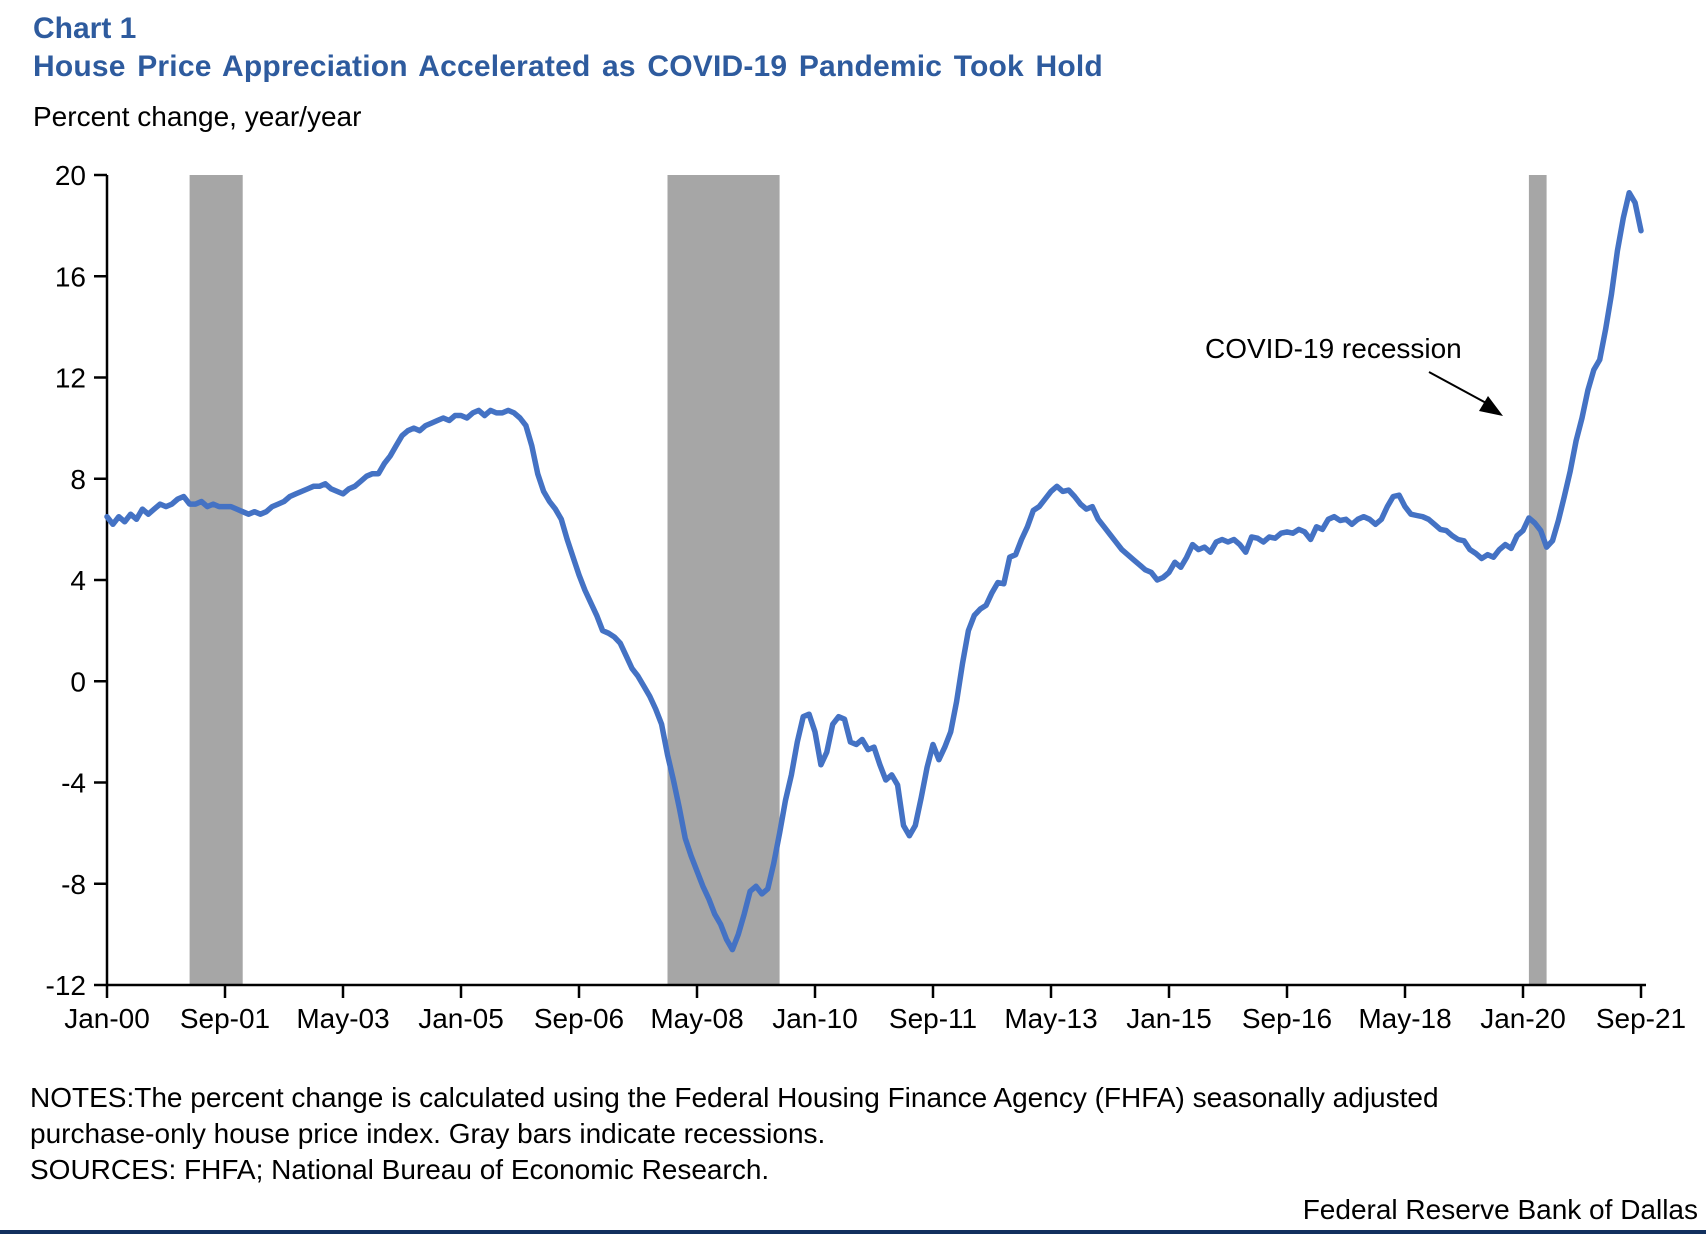  I want to click on y-tick-label: 0, so click(78, 681).